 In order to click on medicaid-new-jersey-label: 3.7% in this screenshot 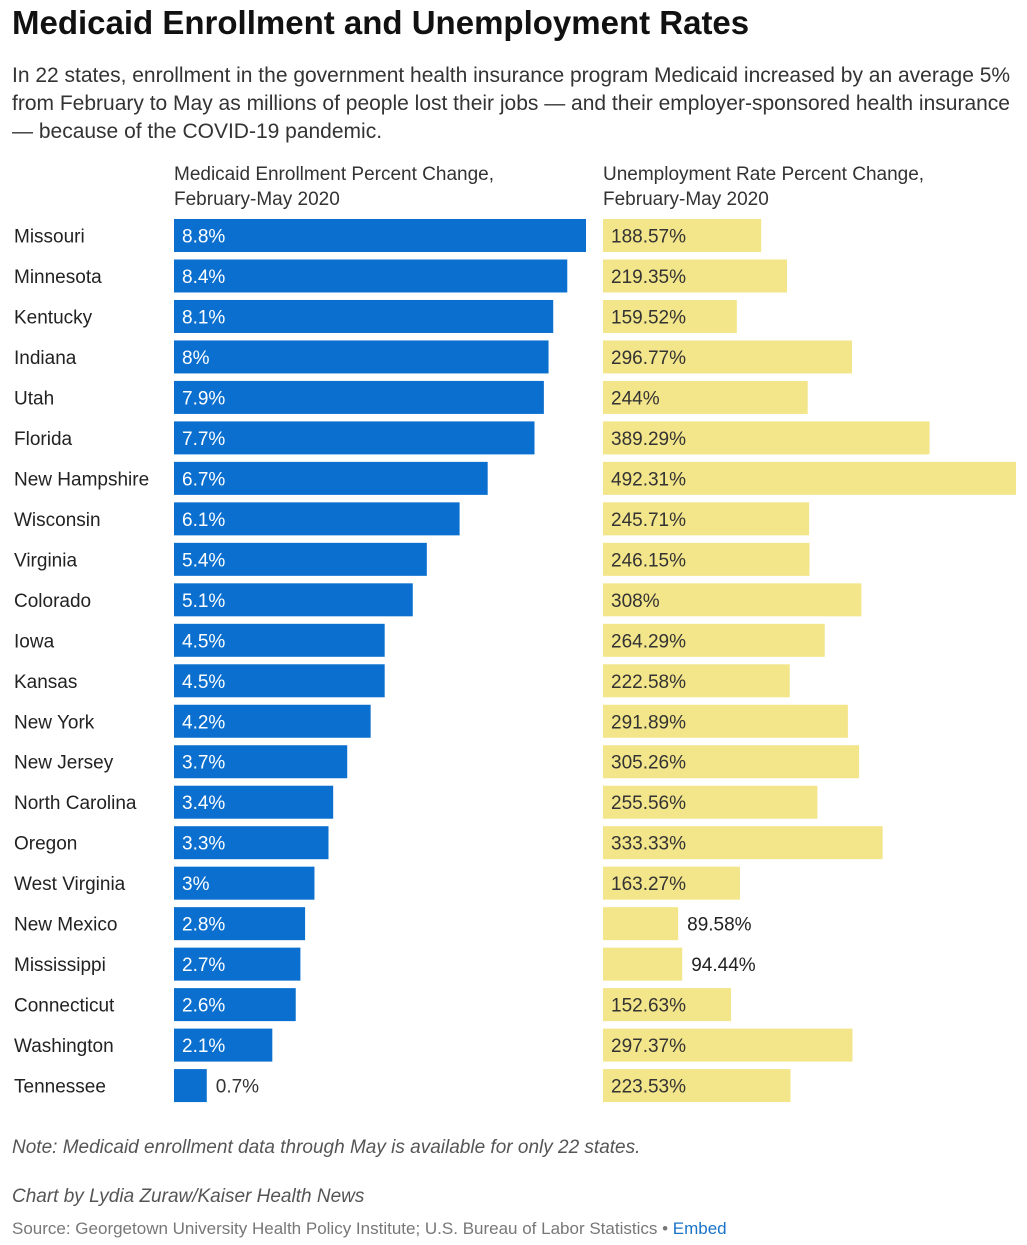, I will do `click(203, 763)`.